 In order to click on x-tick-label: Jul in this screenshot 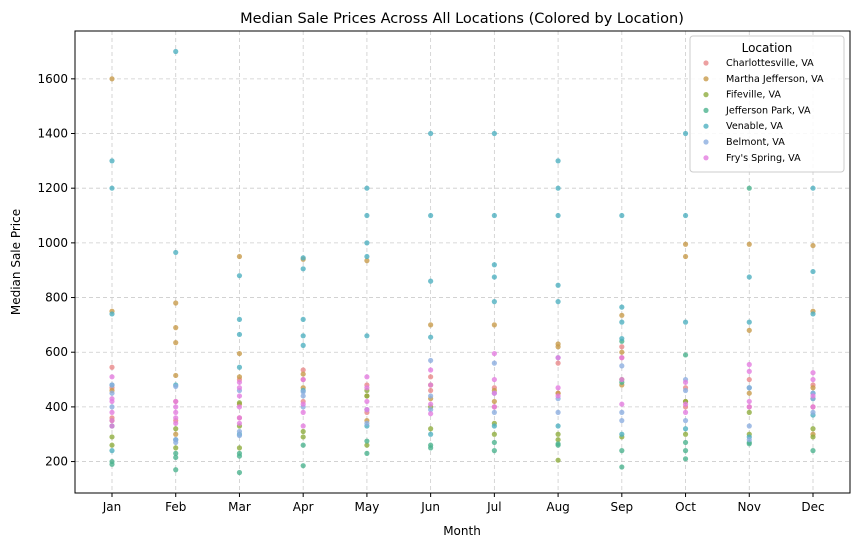, I will do `click(493, 507)`.